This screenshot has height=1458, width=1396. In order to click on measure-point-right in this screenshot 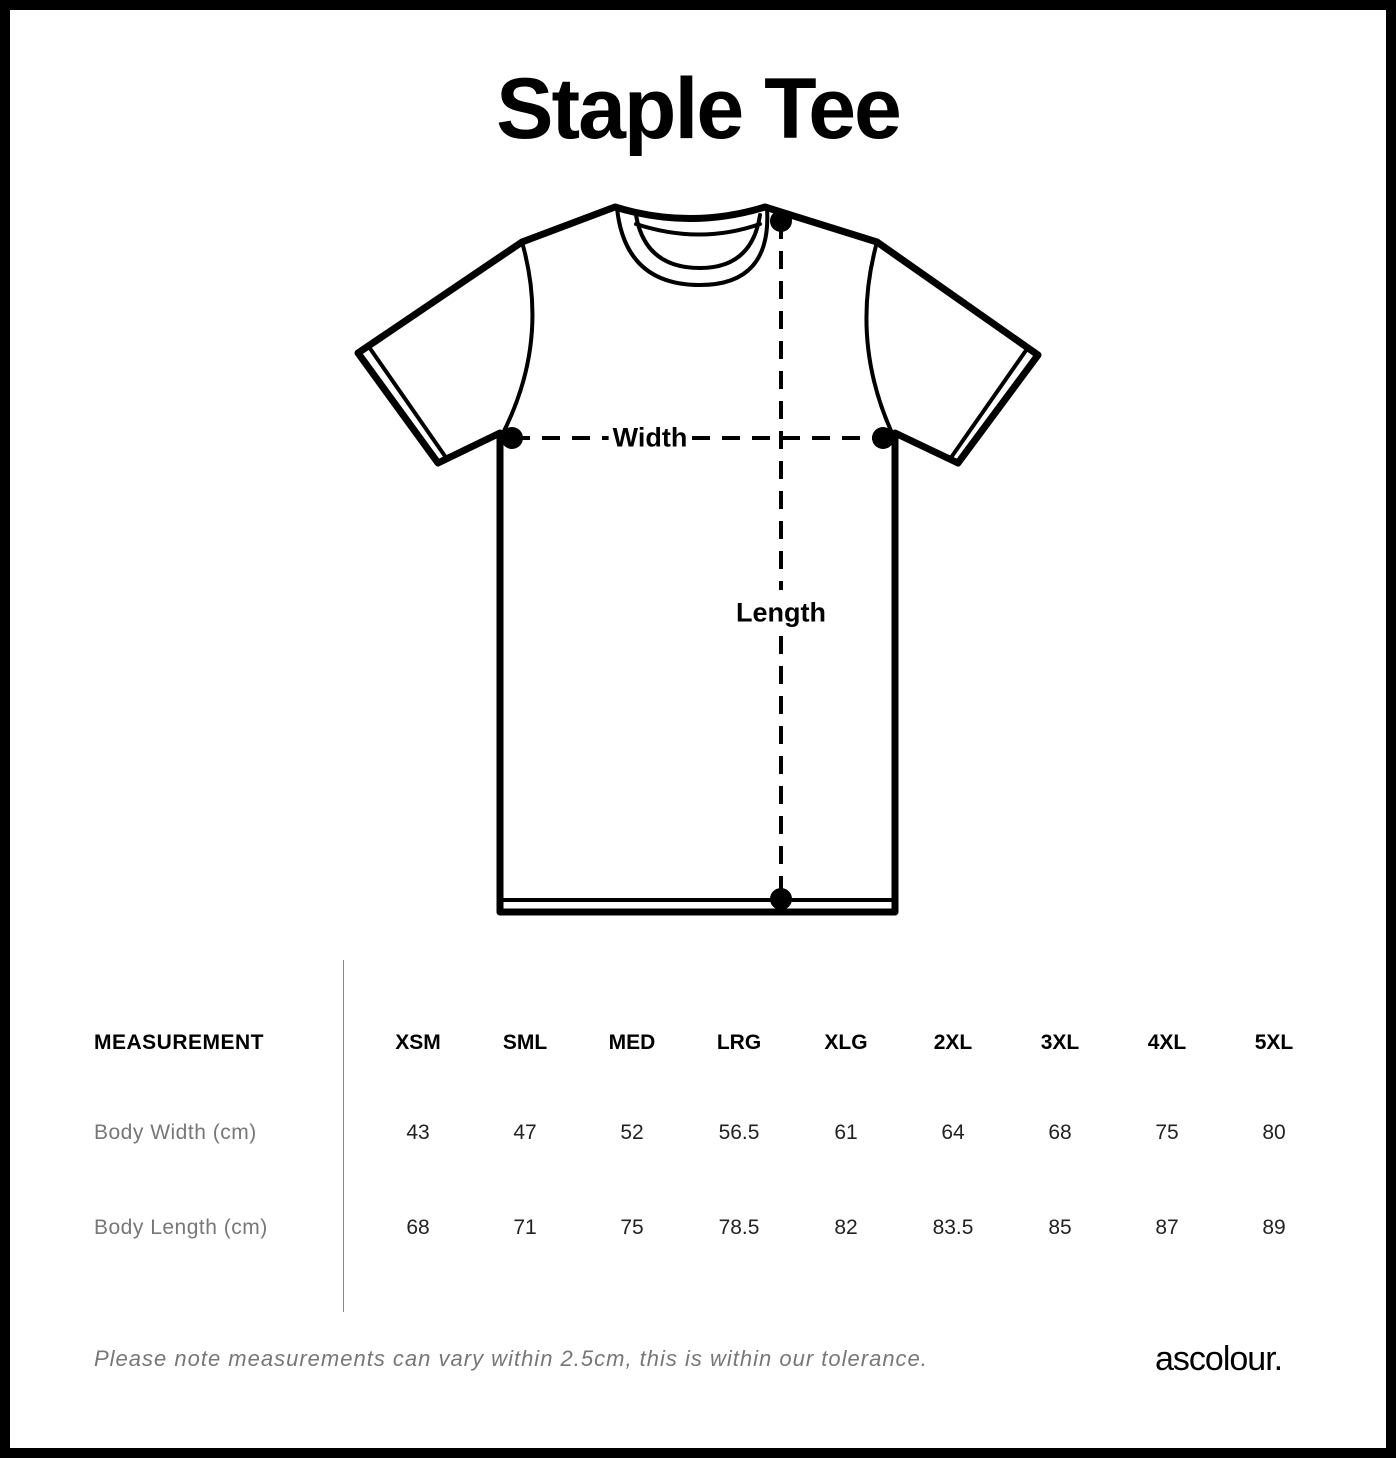, I will do `click(883, 438)`.